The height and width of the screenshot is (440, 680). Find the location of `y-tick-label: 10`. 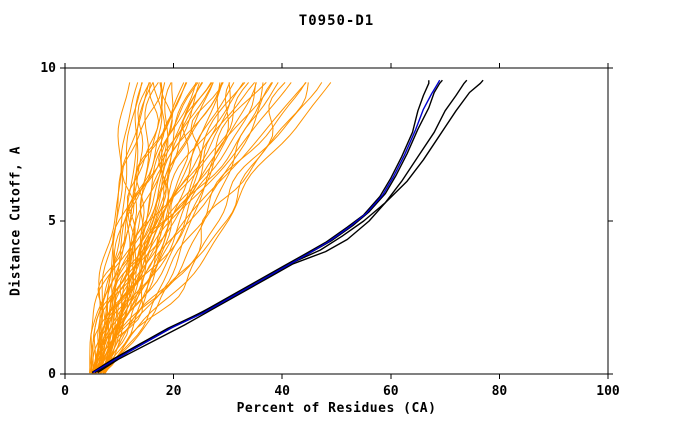

y-tick-label: 10 is located at coordinates (48, 68).